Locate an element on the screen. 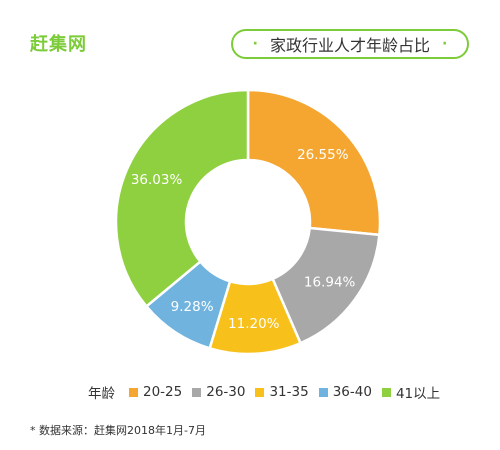  slice-label-31-35: 11.20% is located at coordinates (254, 324).